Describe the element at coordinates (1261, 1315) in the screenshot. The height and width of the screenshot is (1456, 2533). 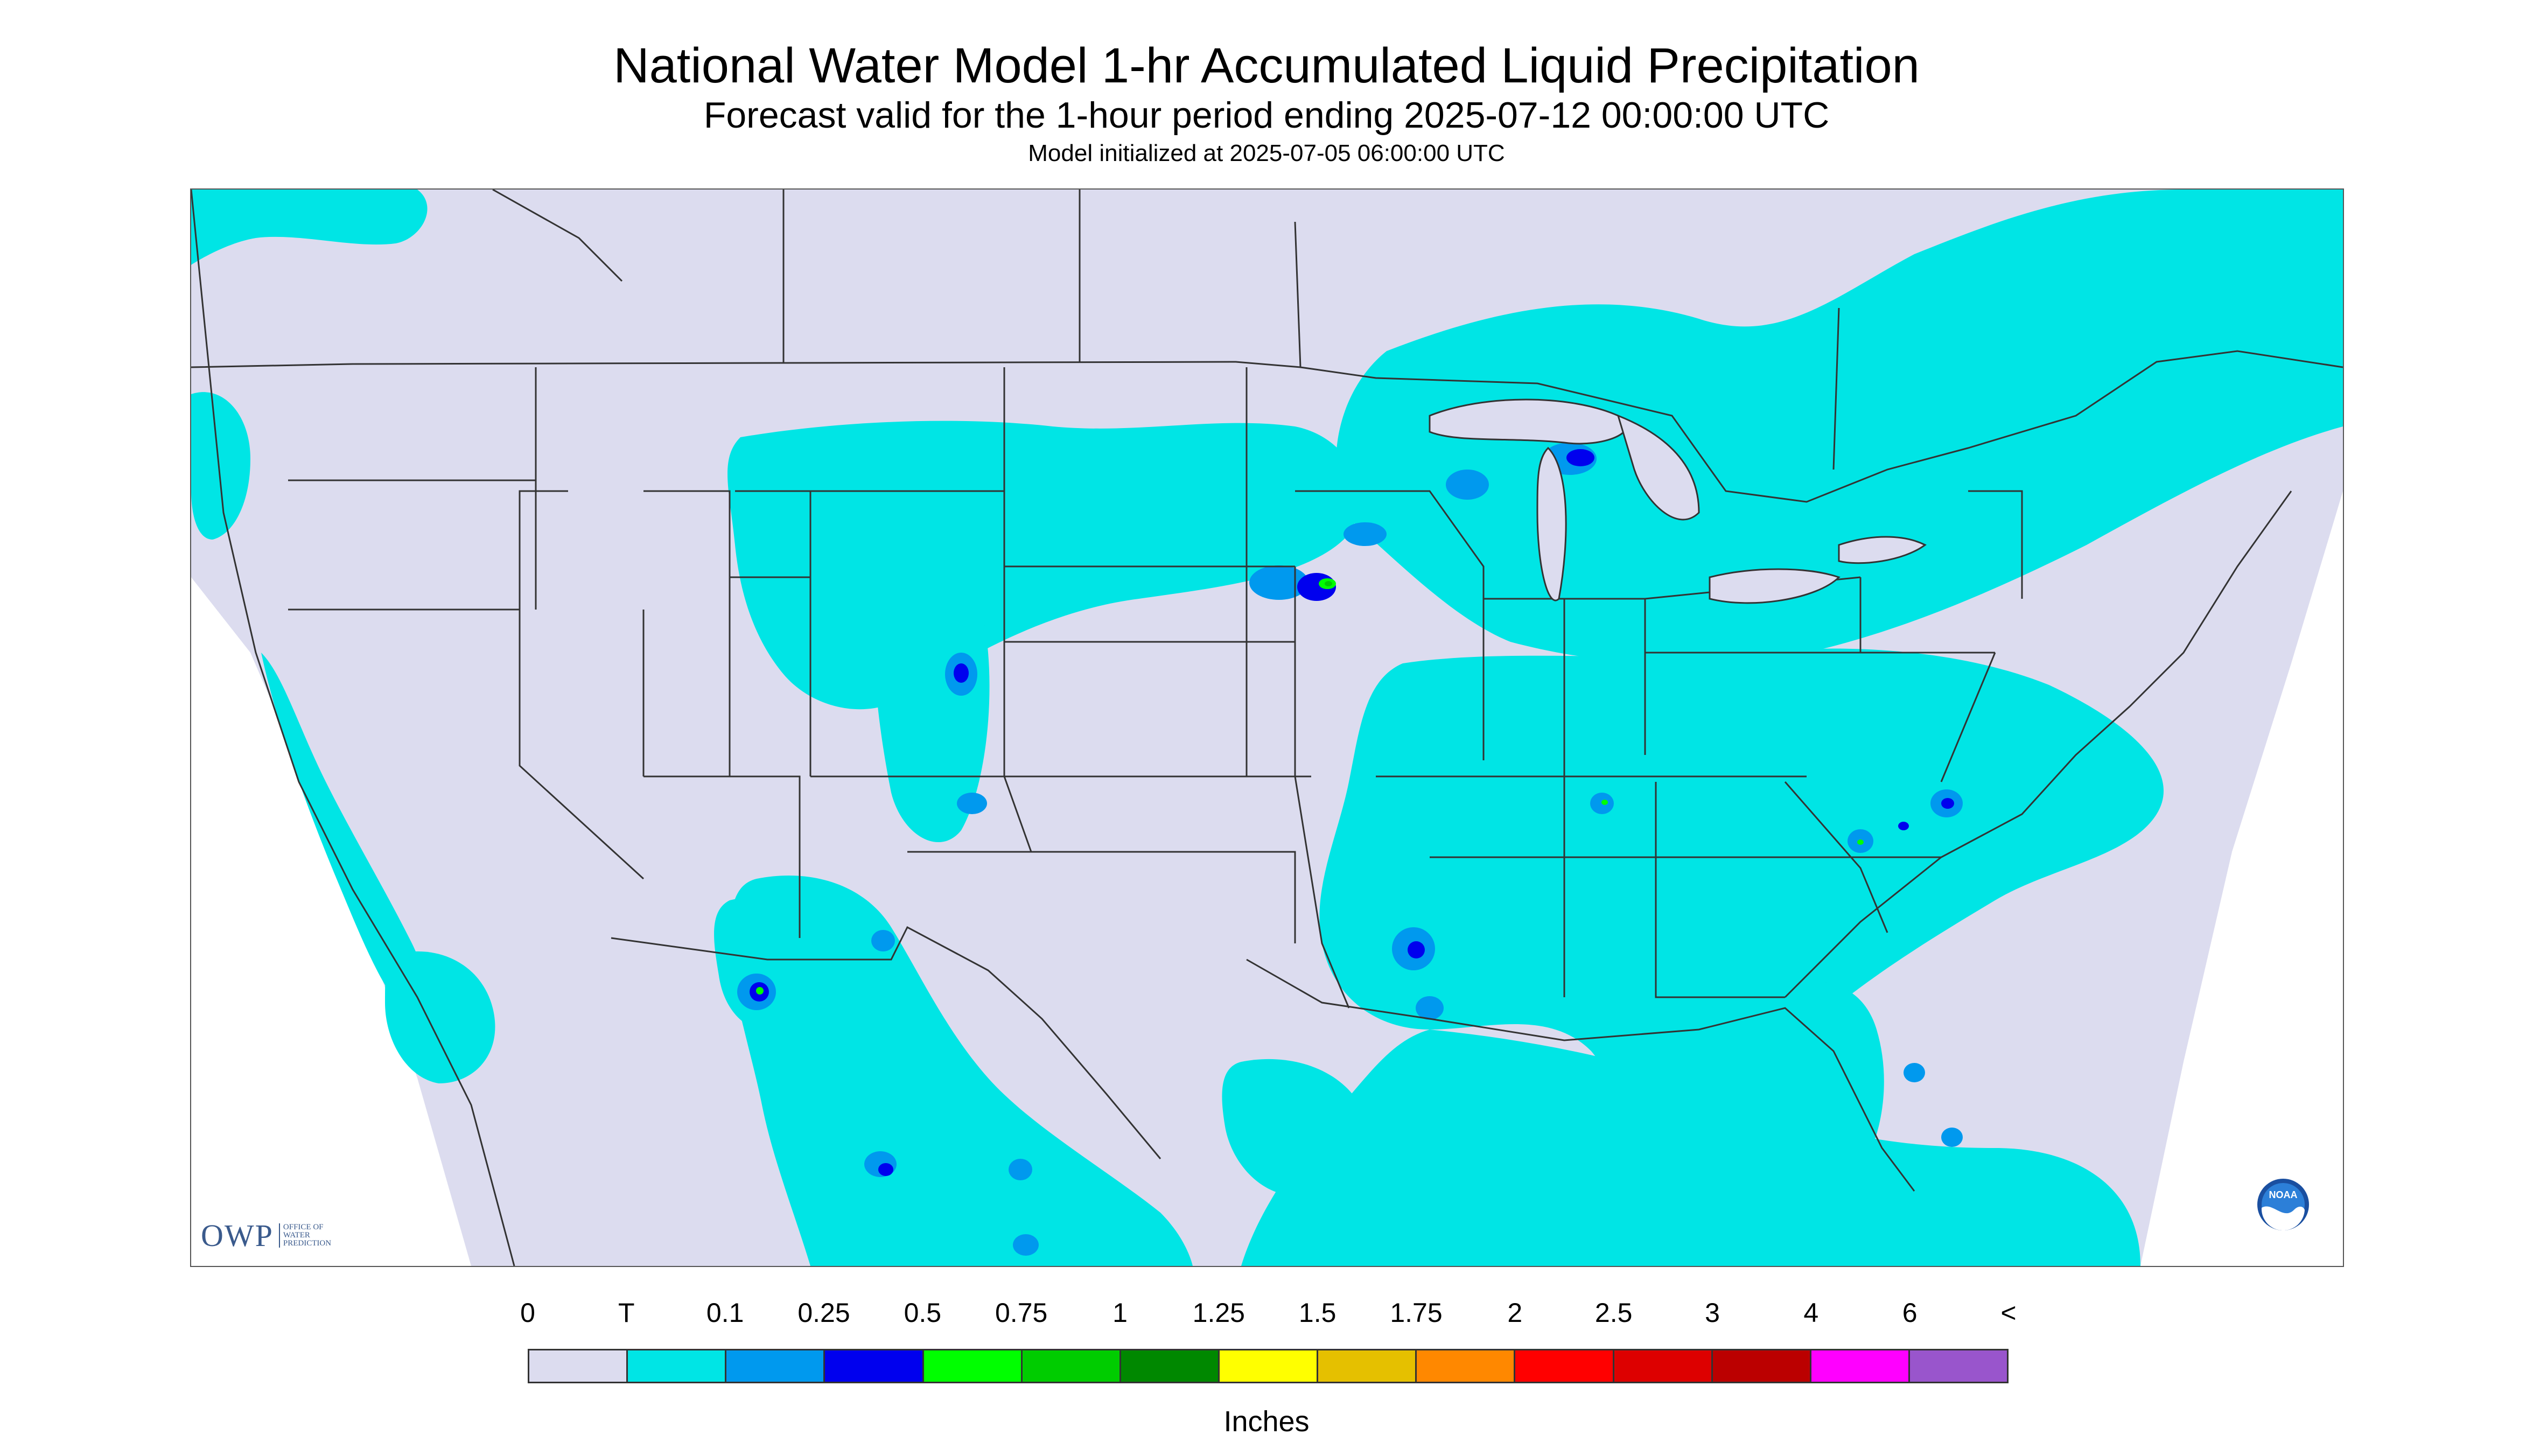
I see `legend-labels: 0 T 0.1 0.25 0.5 0.75 1 1.25 1.5 1.75 2 2.5 3 4 6 <` at that location.